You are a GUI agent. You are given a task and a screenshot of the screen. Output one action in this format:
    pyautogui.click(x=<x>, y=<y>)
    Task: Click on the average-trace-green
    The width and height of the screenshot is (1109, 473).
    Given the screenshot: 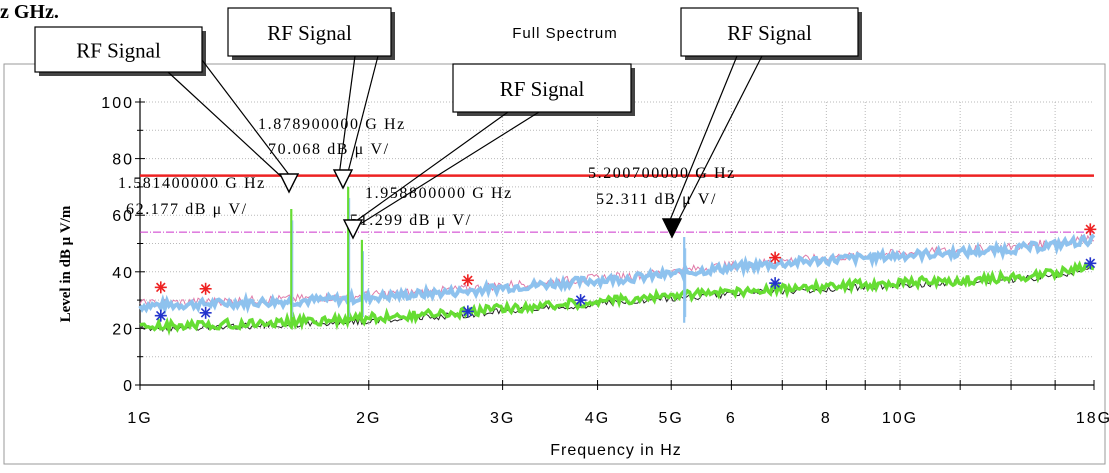 What is the action you would take?
    pyautogui.click(x=617, y=298)
    